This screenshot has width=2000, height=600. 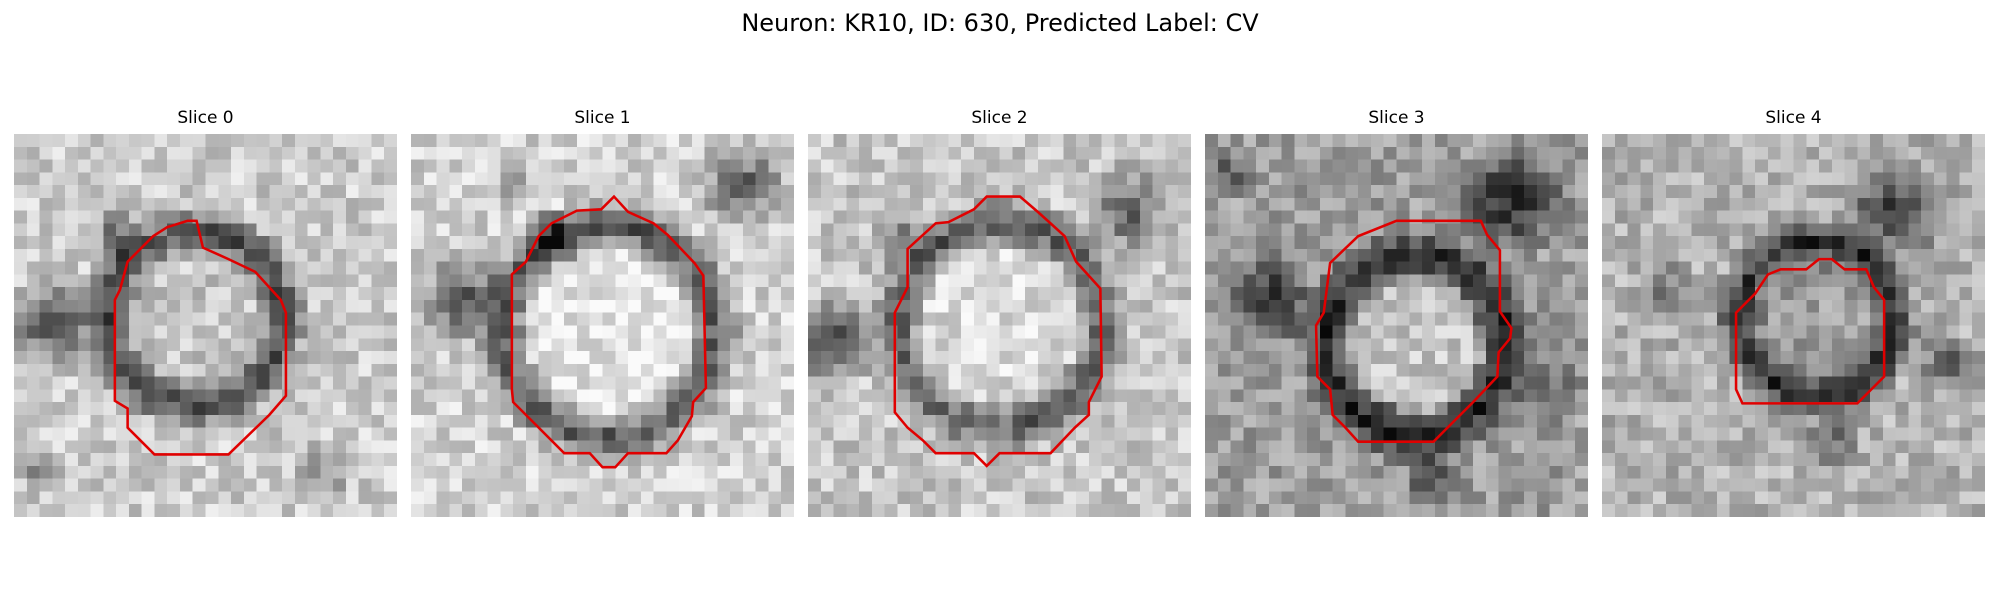 What do you see at coordinates (1396, 118) in the screenshot?
I see `slice-title: Slice 3` at bounding box center [1396, 118].